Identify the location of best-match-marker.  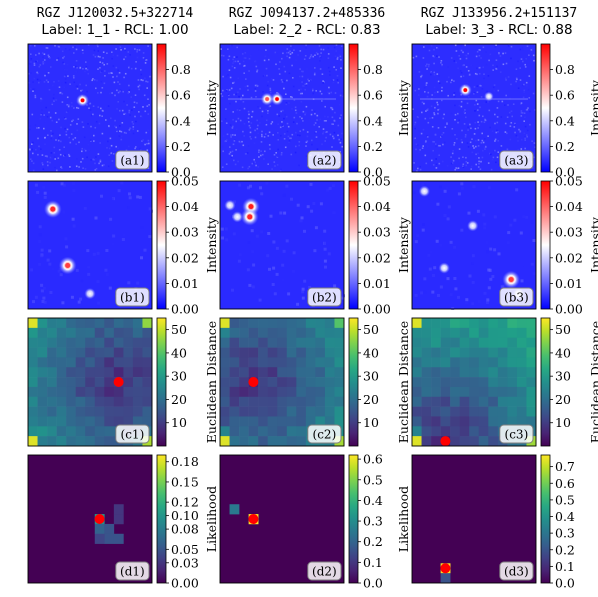
(445, 568).